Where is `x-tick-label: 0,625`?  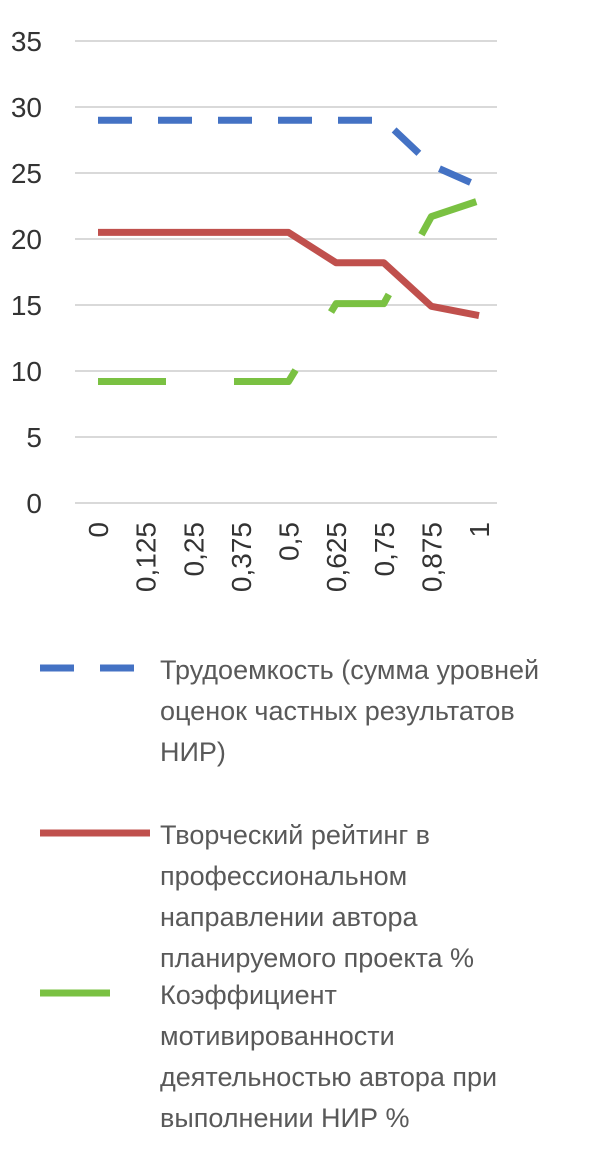 x-tick-label: 0,625 is located at coordinates (336, 557).